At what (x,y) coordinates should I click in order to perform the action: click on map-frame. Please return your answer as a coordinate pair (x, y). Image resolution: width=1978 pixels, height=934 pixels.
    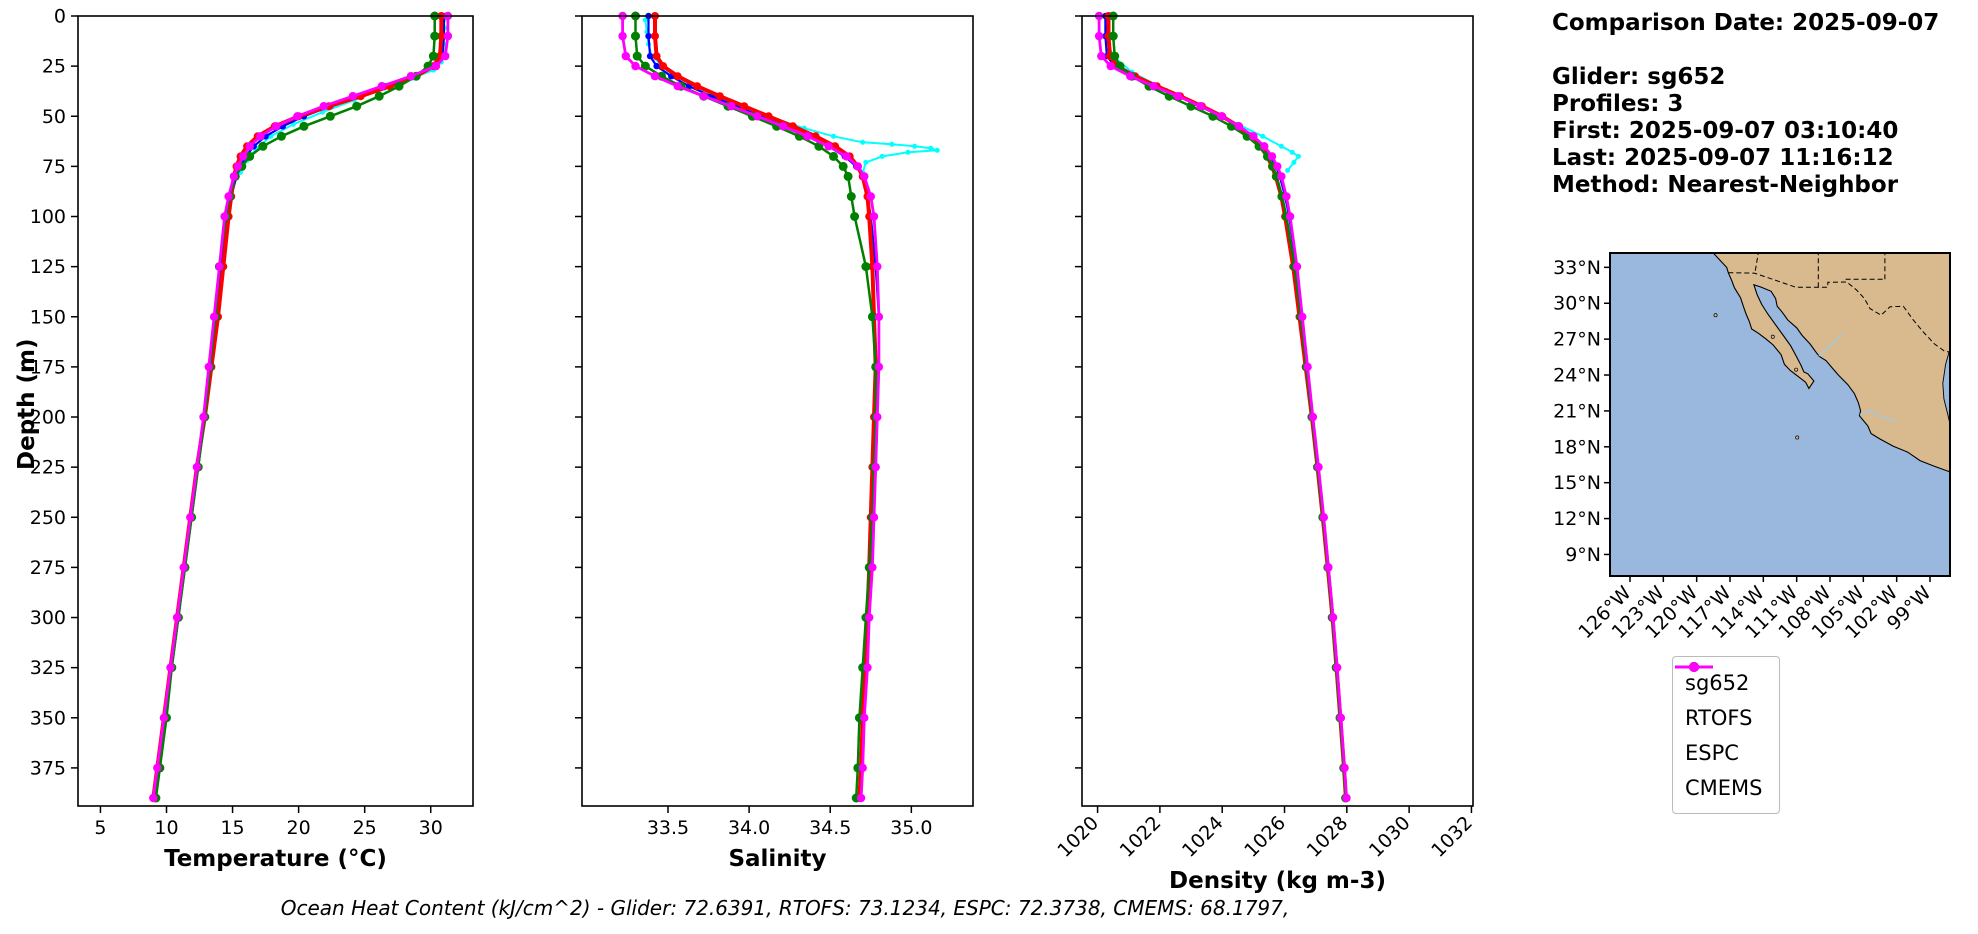
    Looking at the image, I should click on (1780, 414).